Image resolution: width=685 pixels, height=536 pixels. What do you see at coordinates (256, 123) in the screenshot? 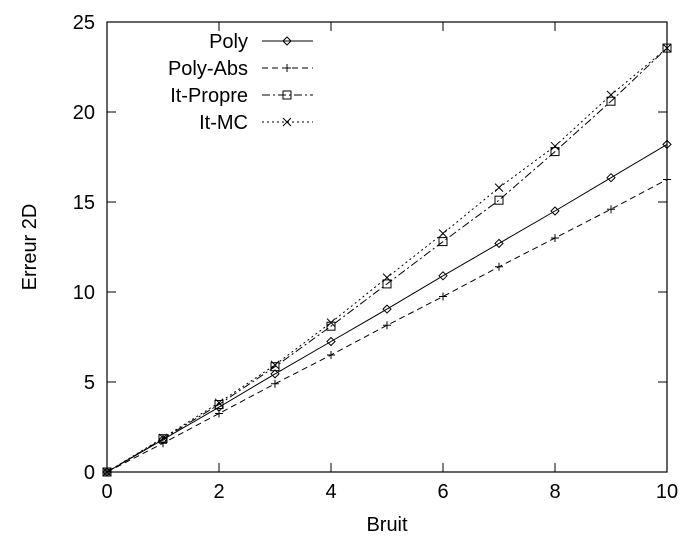
I see `legend-item-it-mc: It-MC` at bounding box center [256, 123].